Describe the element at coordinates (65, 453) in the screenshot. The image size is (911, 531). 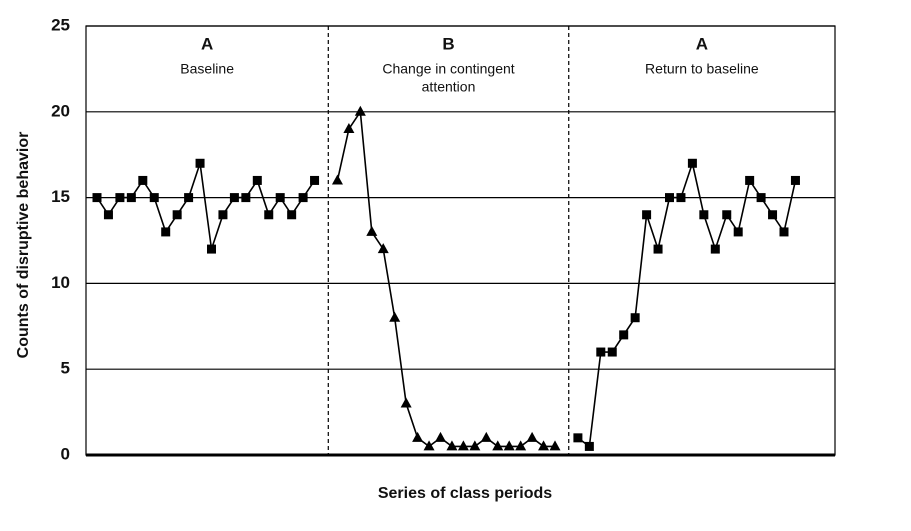
I see `y-tick-label: 0` at that location.